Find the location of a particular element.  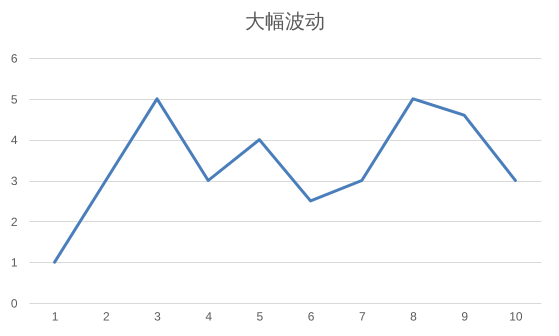

x-tick-label: 7 is located at coordinates (362, 317).